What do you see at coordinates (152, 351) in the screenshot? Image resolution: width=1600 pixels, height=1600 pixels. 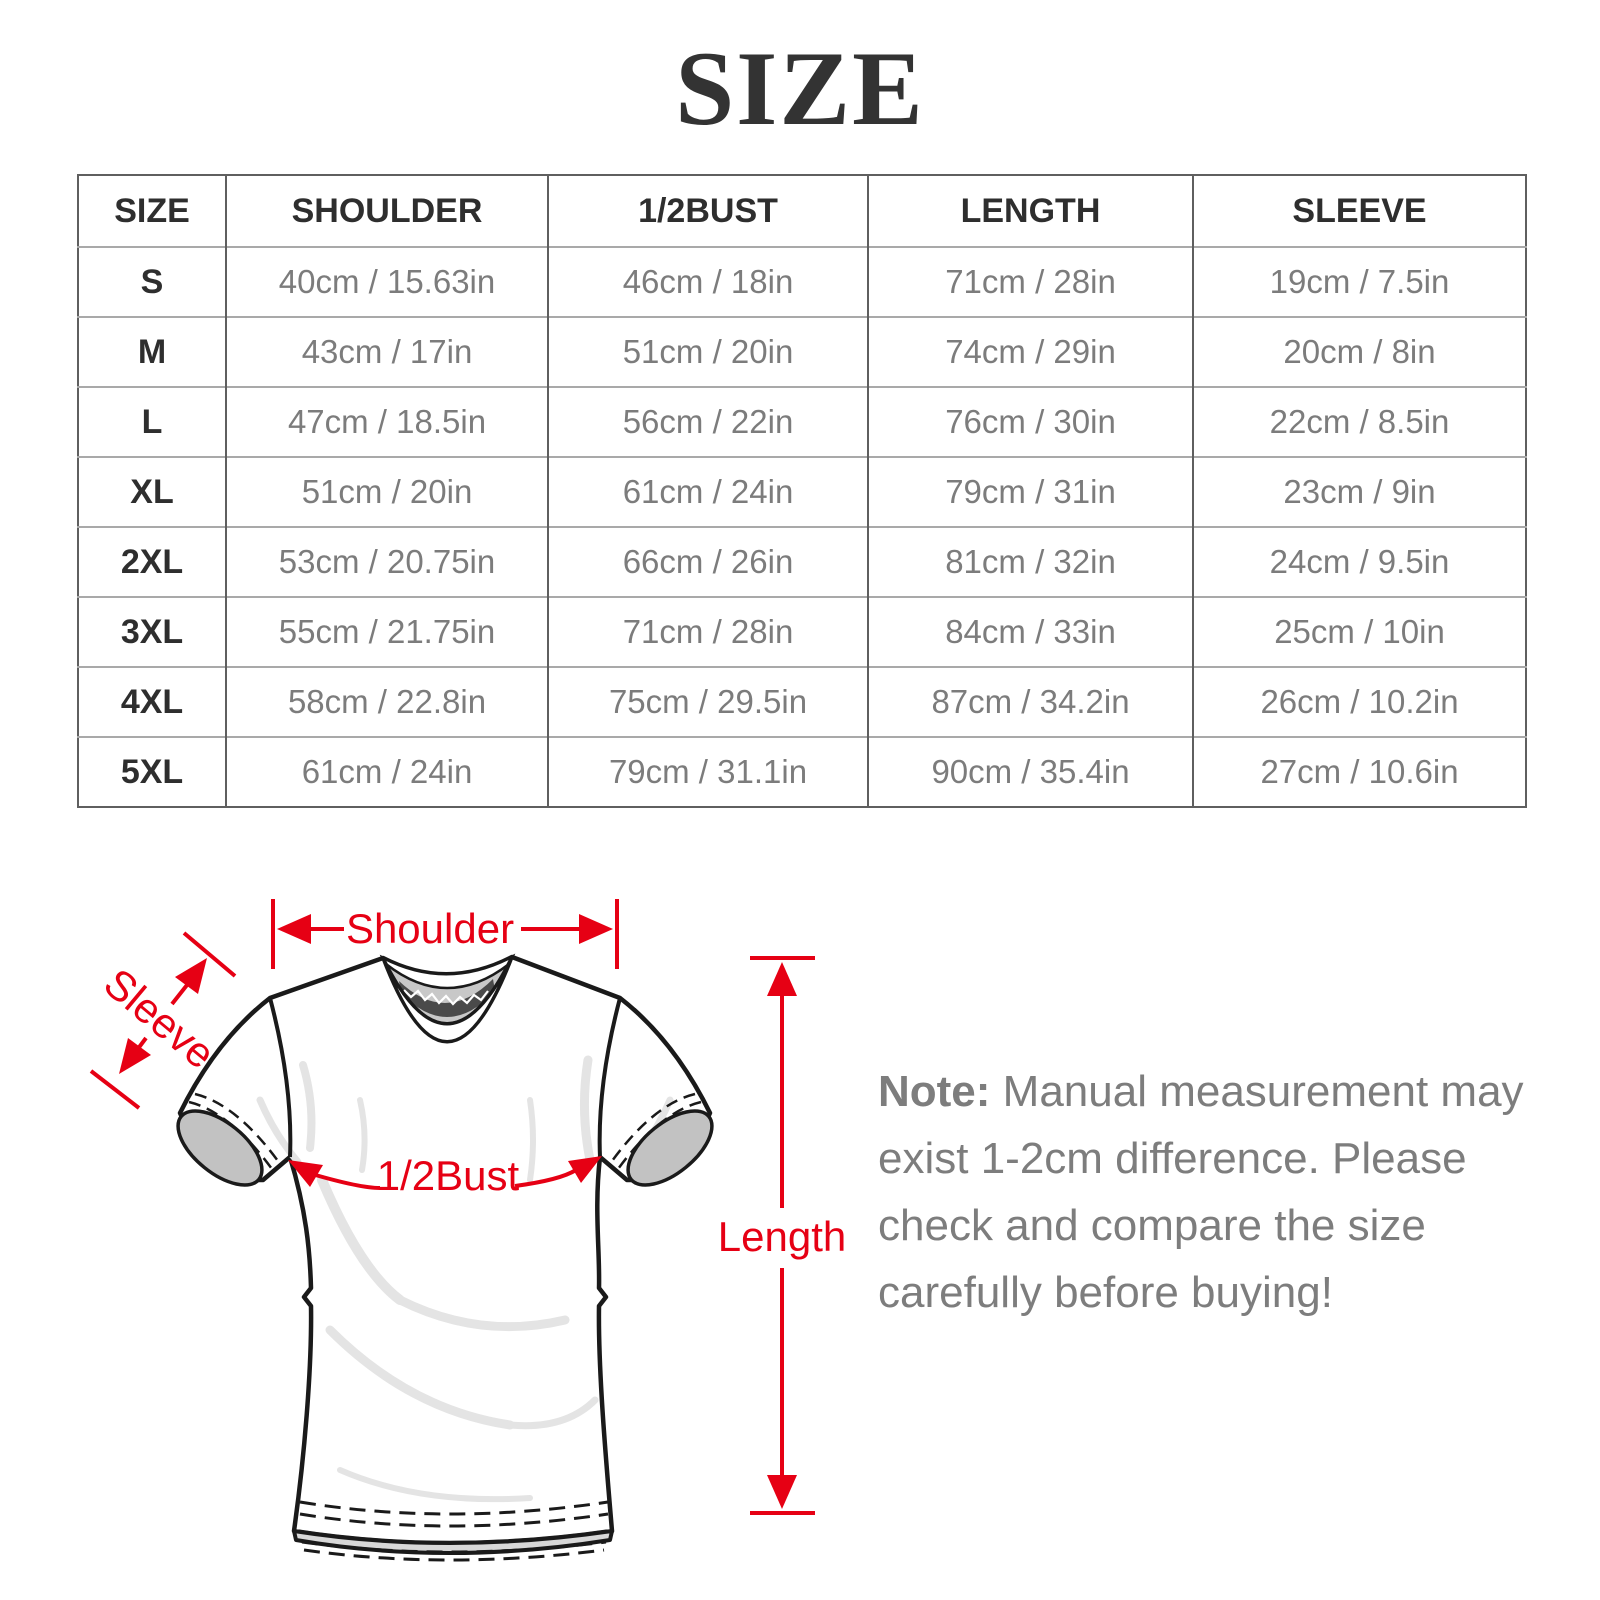 I see `size-cell: M` at bounding box center [152, 351].